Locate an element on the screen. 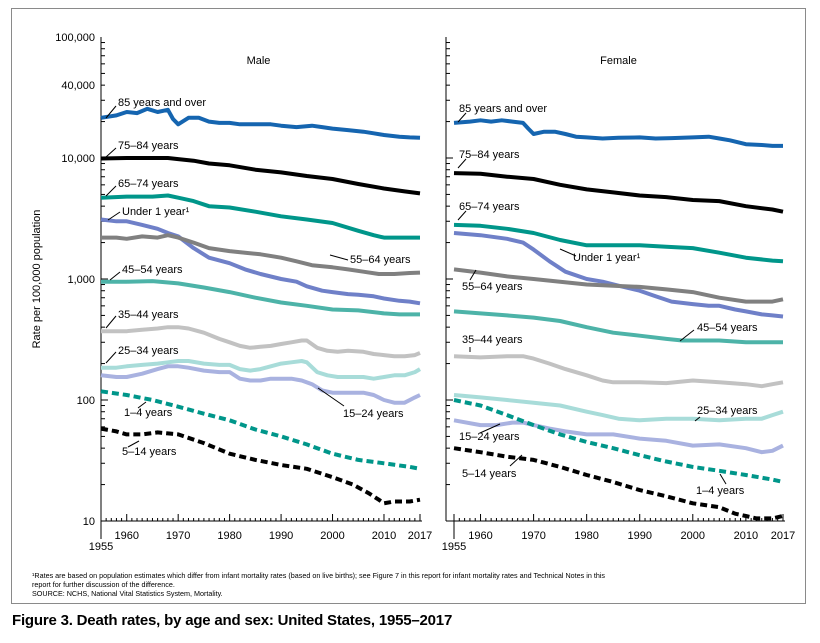 The width and height of the screenshot is (820, 643). male-y-tick-label: 40,000 is located at coordinates (78, 86).